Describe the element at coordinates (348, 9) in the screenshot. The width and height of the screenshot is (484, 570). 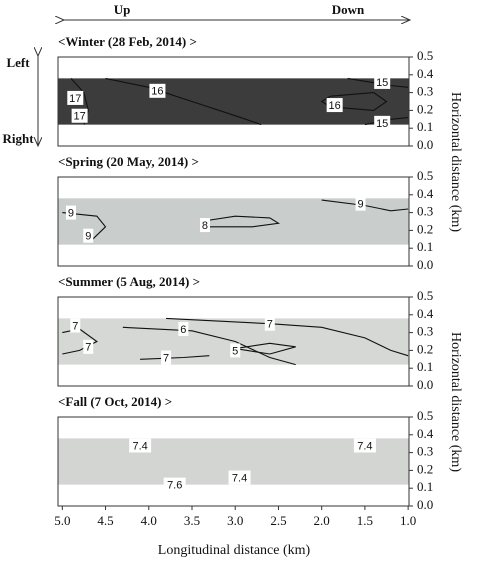
I see `down-label: Down` at that location.